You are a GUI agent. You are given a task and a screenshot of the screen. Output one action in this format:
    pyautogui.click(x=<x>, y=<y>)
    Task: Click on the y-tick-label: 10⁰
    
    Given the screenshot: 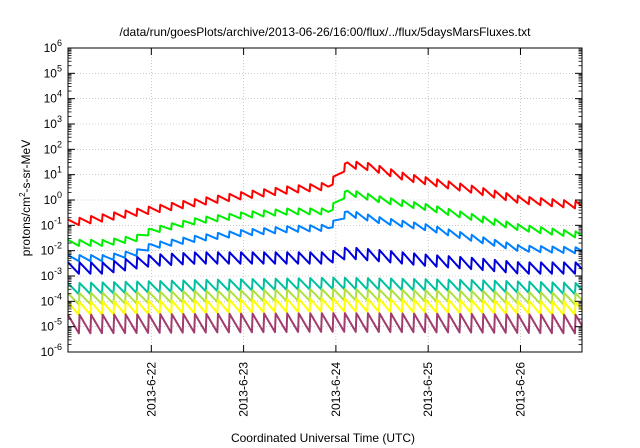 What is the action you would take?
    pyautogui.click(x=53, y=198)
    